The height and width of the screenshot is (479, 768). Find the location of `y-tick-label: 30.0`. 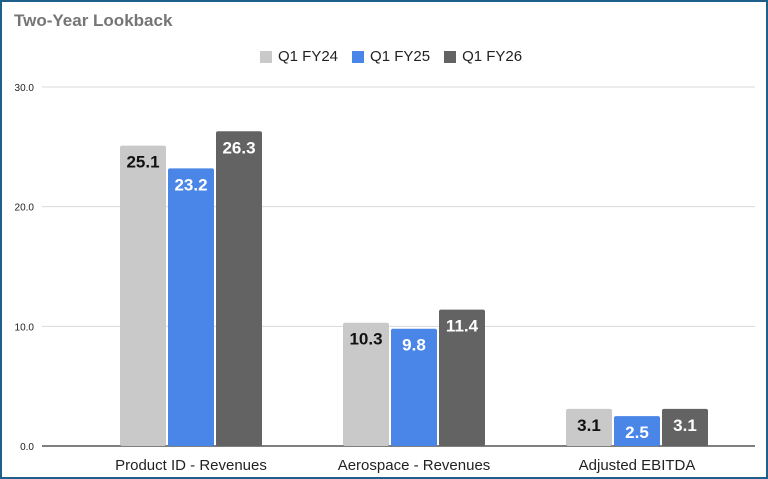

y-tick-label: 30.0 is located at coordinates (25, 88).